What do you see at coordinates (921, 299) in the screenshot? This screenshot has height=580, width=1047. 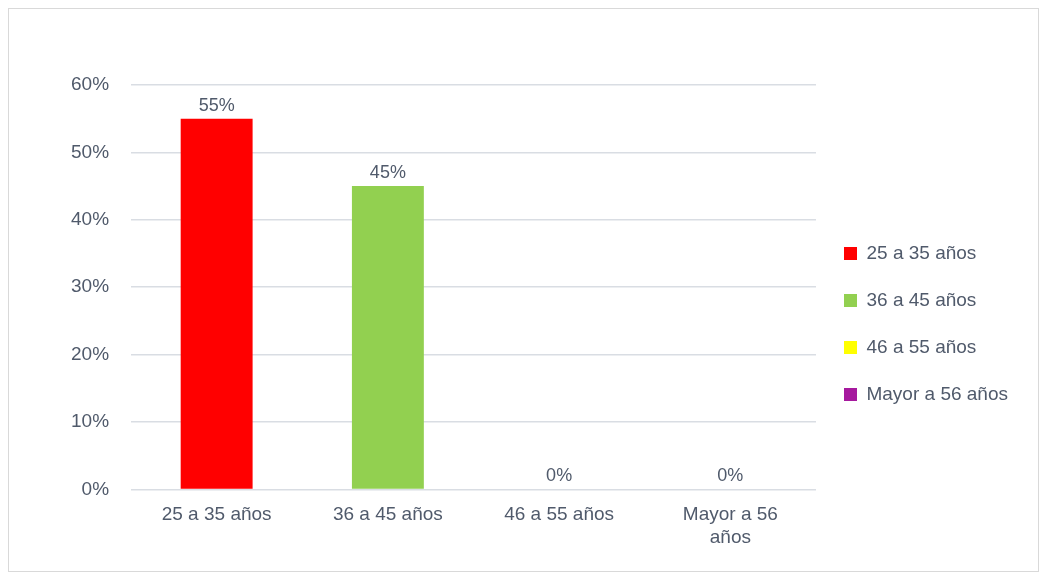 I see `legend-label: 36 a 45 años` at bounding box center [921, 299].